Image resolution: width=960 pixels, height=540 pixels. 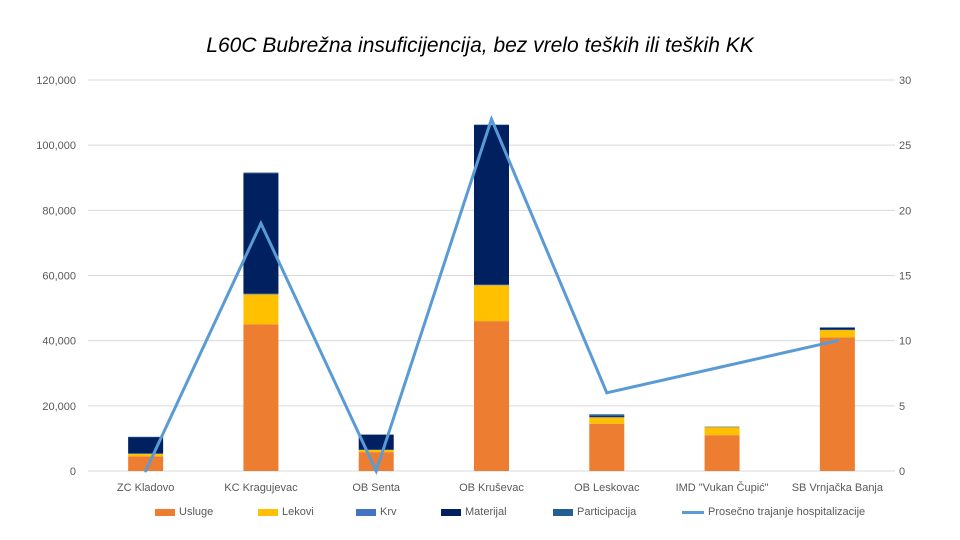 What do you see at coordinates (59, 342) in the screenshot?
I see `y-tick-label: 40,000` at bounding box center [59, 342].